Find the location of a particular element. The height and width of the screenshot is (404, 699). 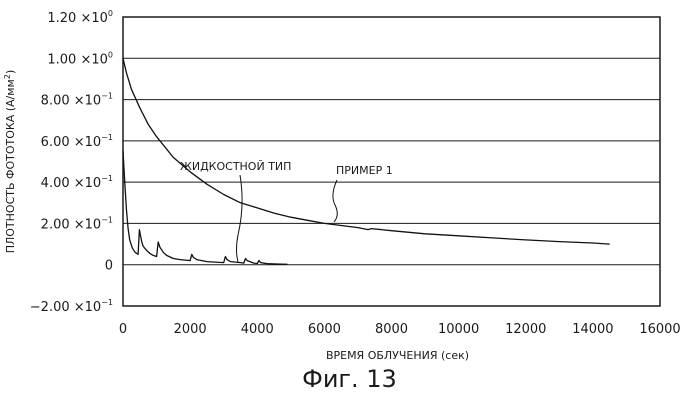

x-axis-ticks: 0 2000 4000 6000 8000 10000 12000 14000 16000 is located at coordinates (400, 329).